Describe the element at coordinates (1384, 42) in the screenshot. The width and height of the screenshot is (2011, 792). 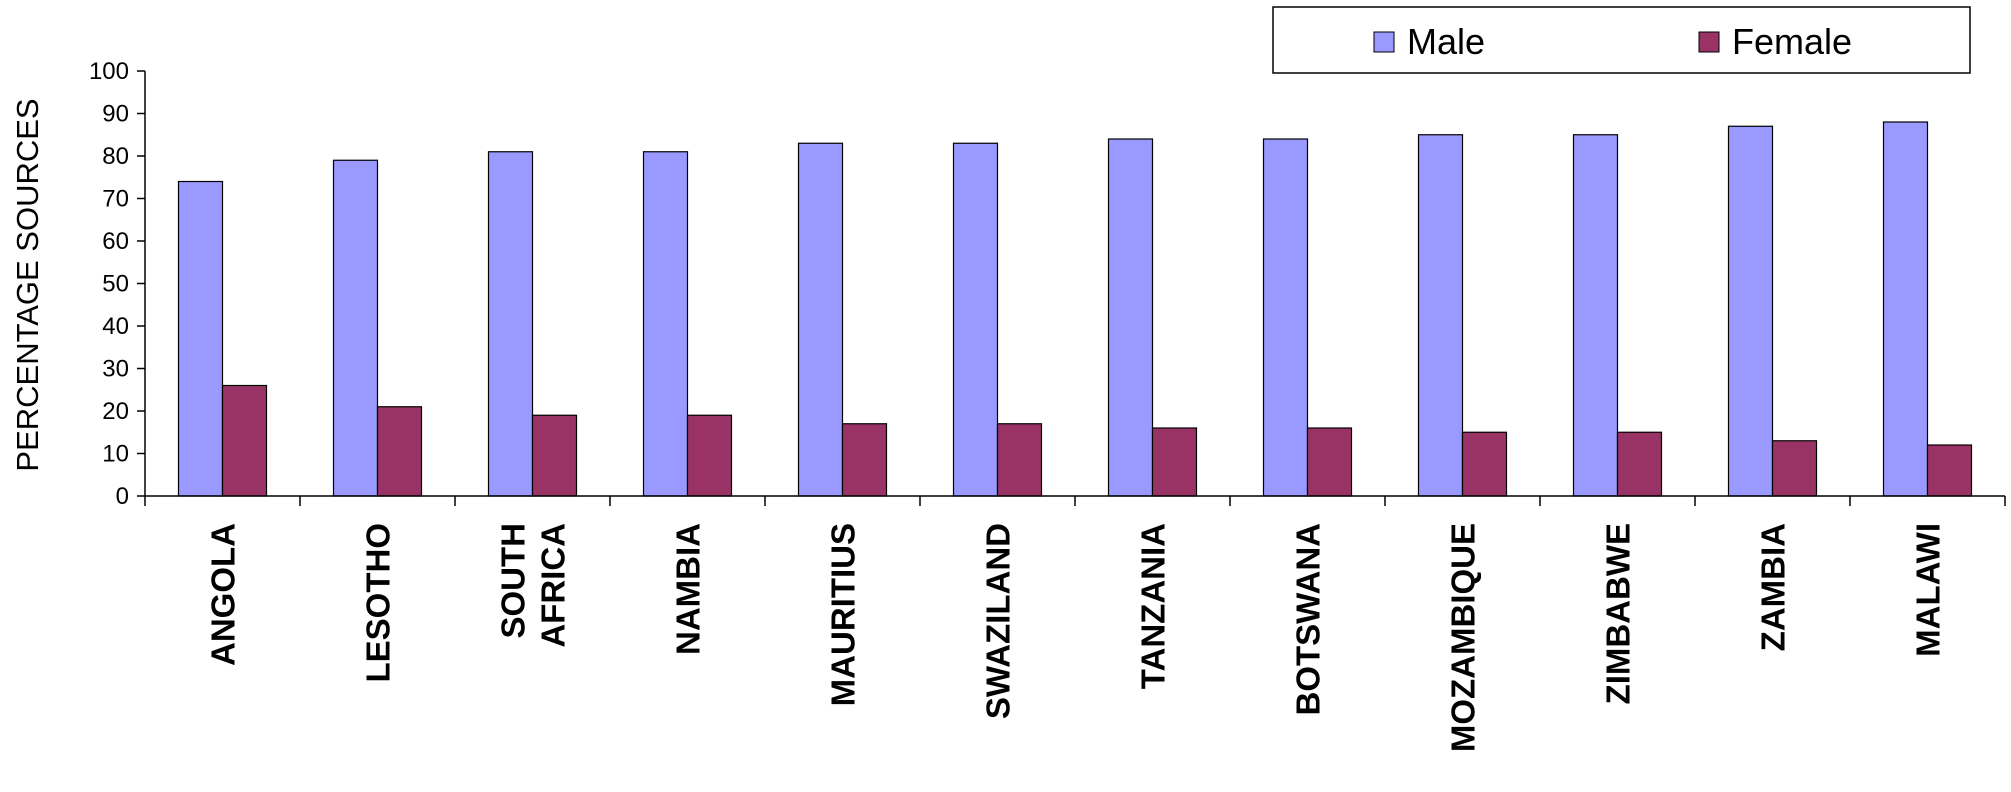
I see `legend-swatch-male` at that location.